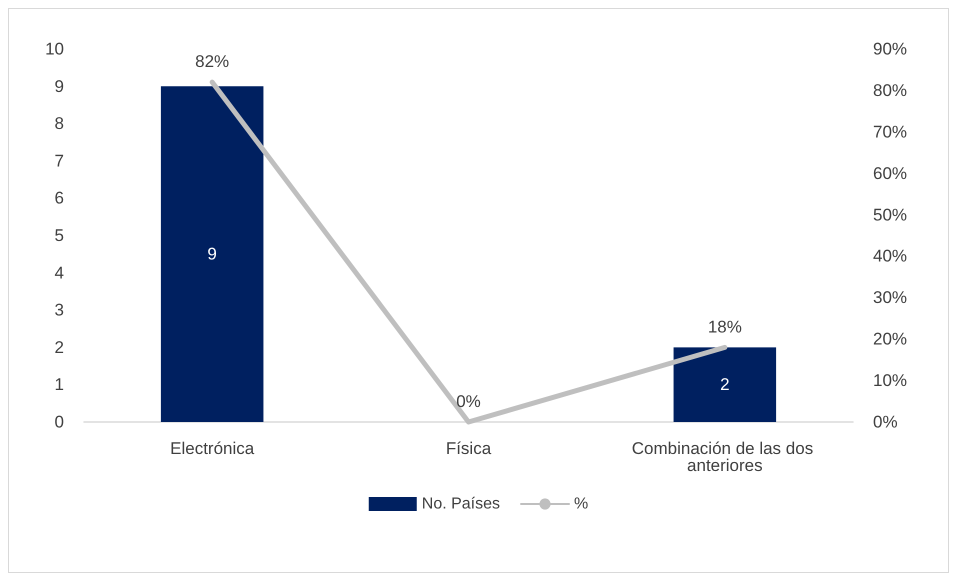  What do you see at coordinates (59, 347) in the screenshot?
I see `y-tick-label: 2` at bounding box center [59, 347].